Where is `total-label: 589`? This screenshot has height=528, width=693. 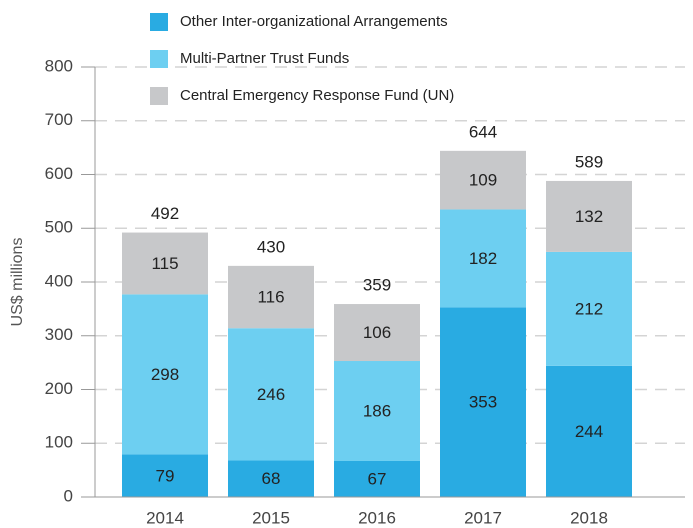 total-label: 589 is located at coordinates (589, 161).